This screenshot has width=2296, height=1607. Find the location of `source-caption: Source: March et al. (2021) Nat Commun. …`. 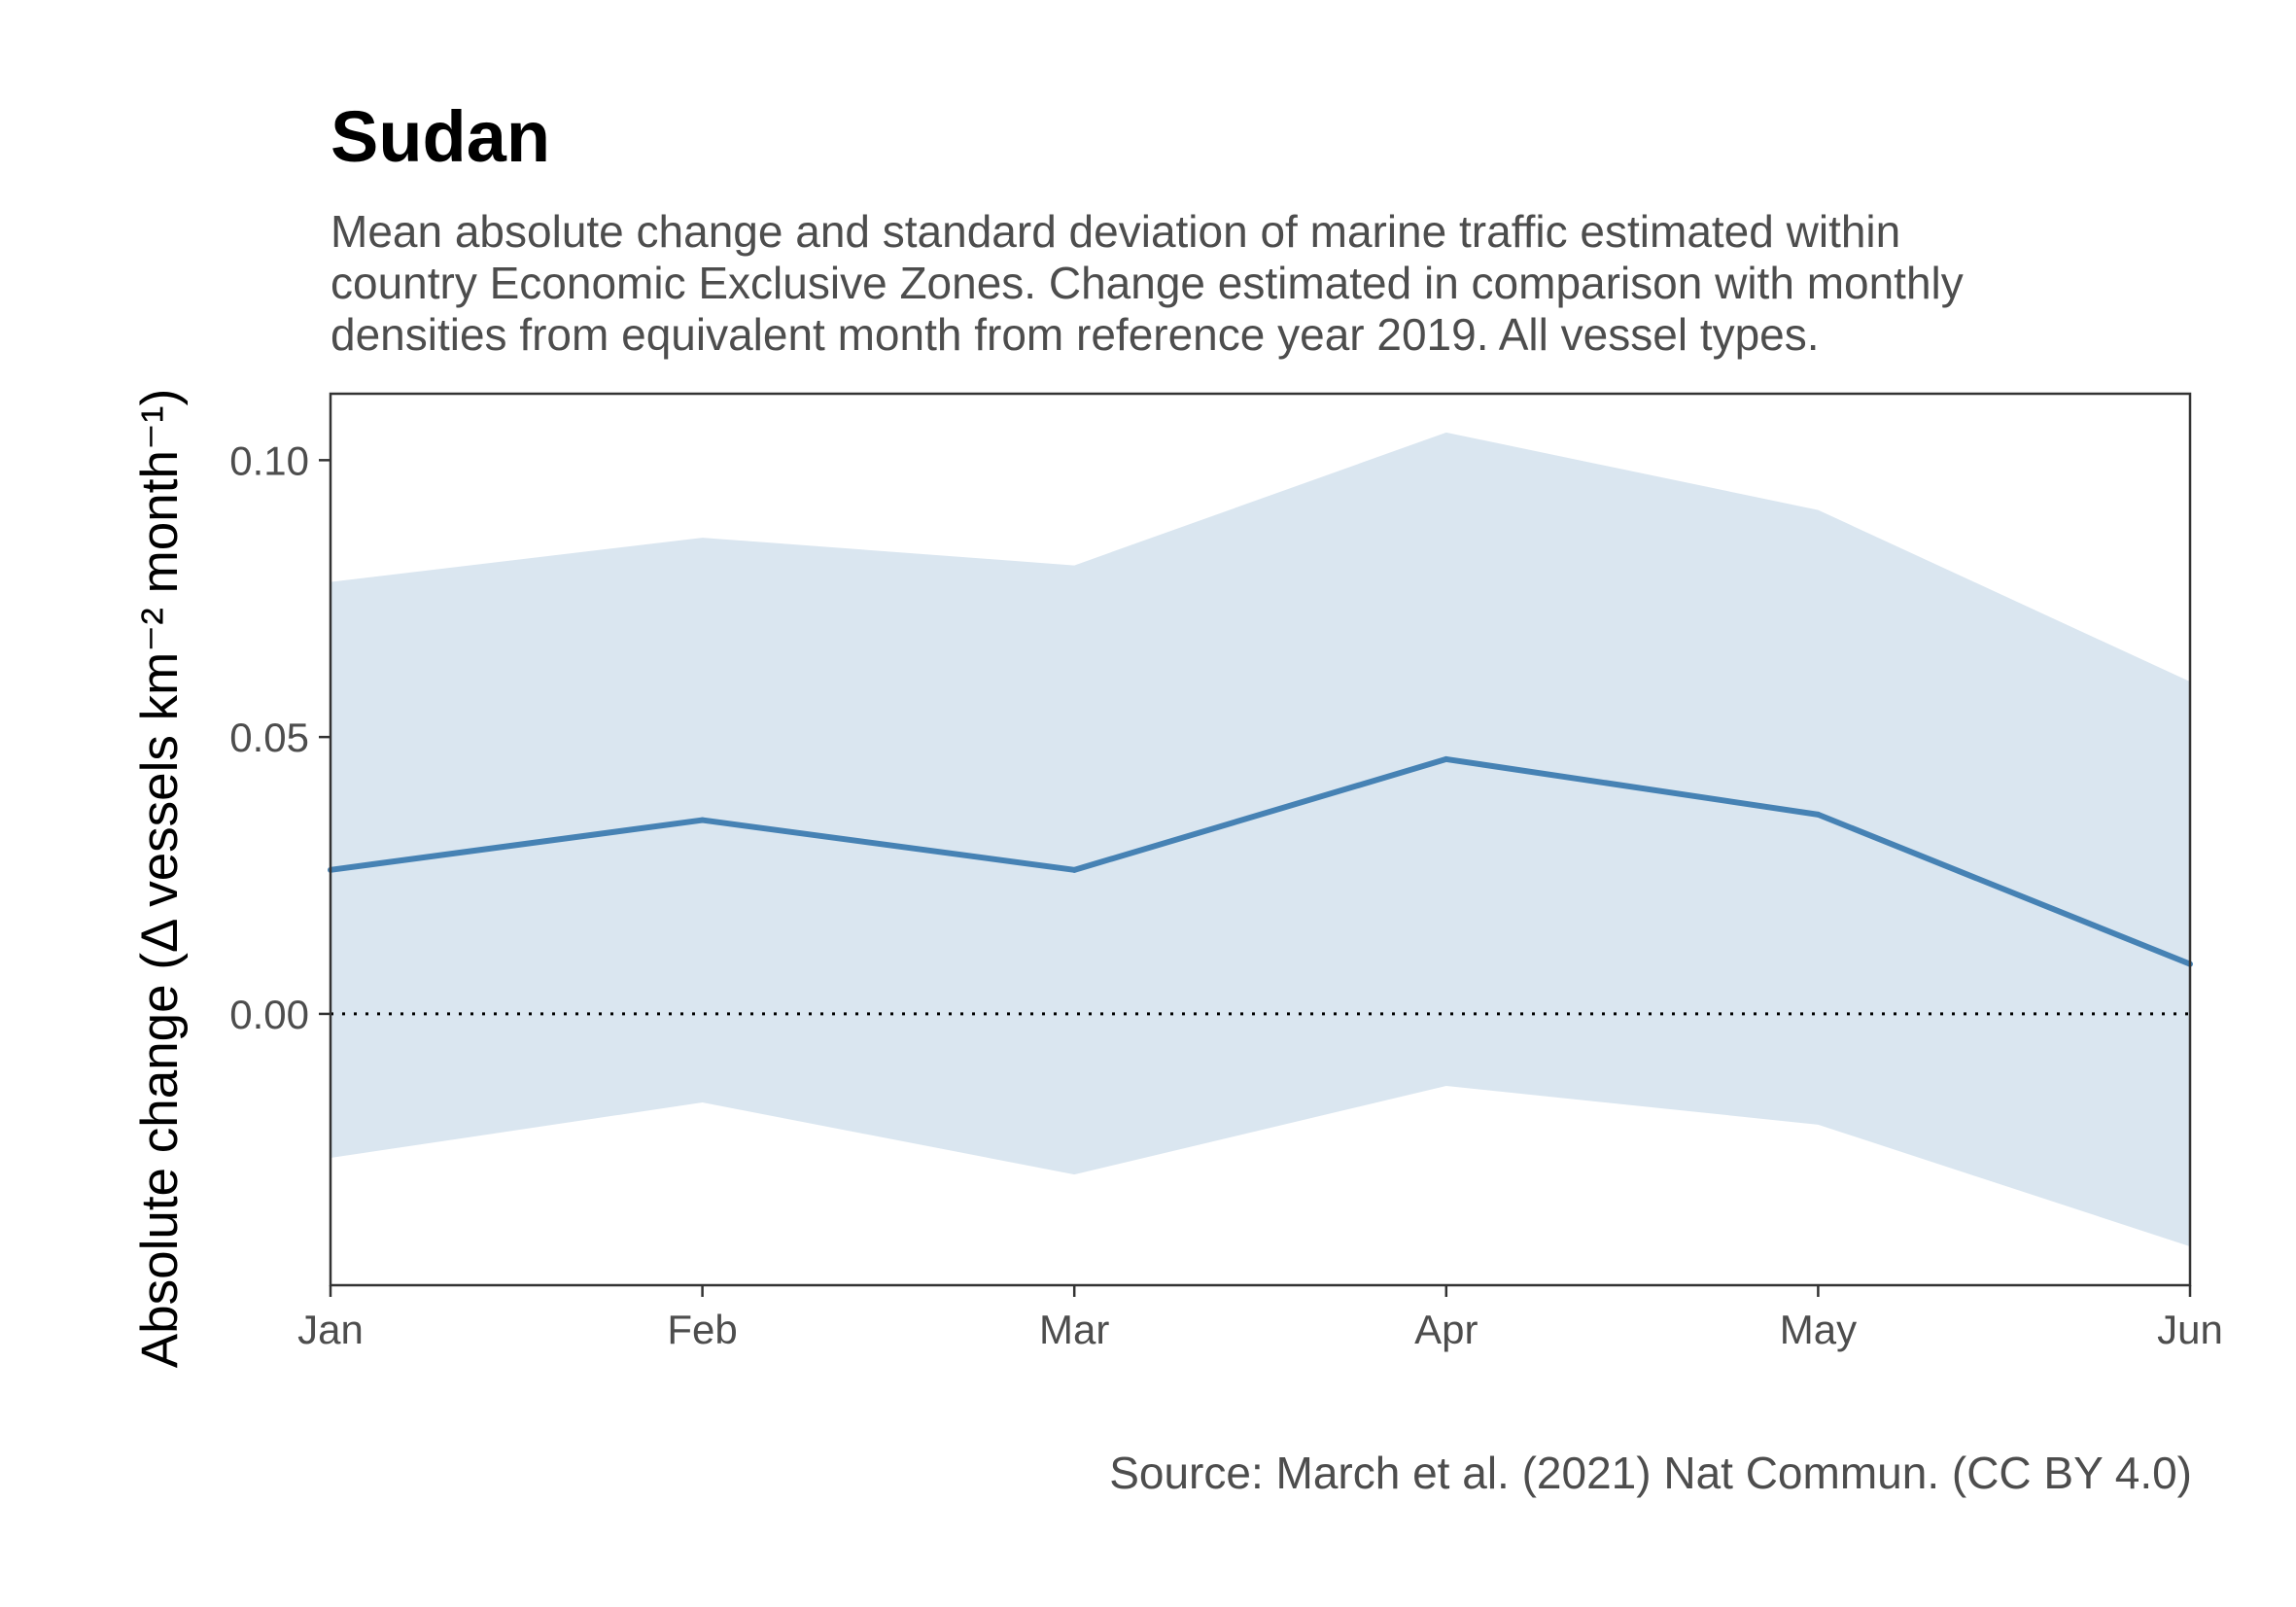

source-caption: Source: March et al. (2021) Nat Commun. … is located at coordinates (1650, 1473).